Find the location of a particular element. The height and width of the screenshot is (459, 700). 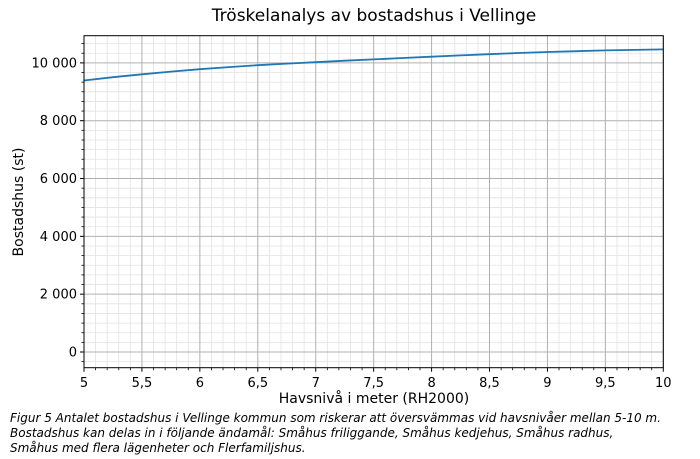

y-tick-label: 0 is located at coordinates (73, 353).